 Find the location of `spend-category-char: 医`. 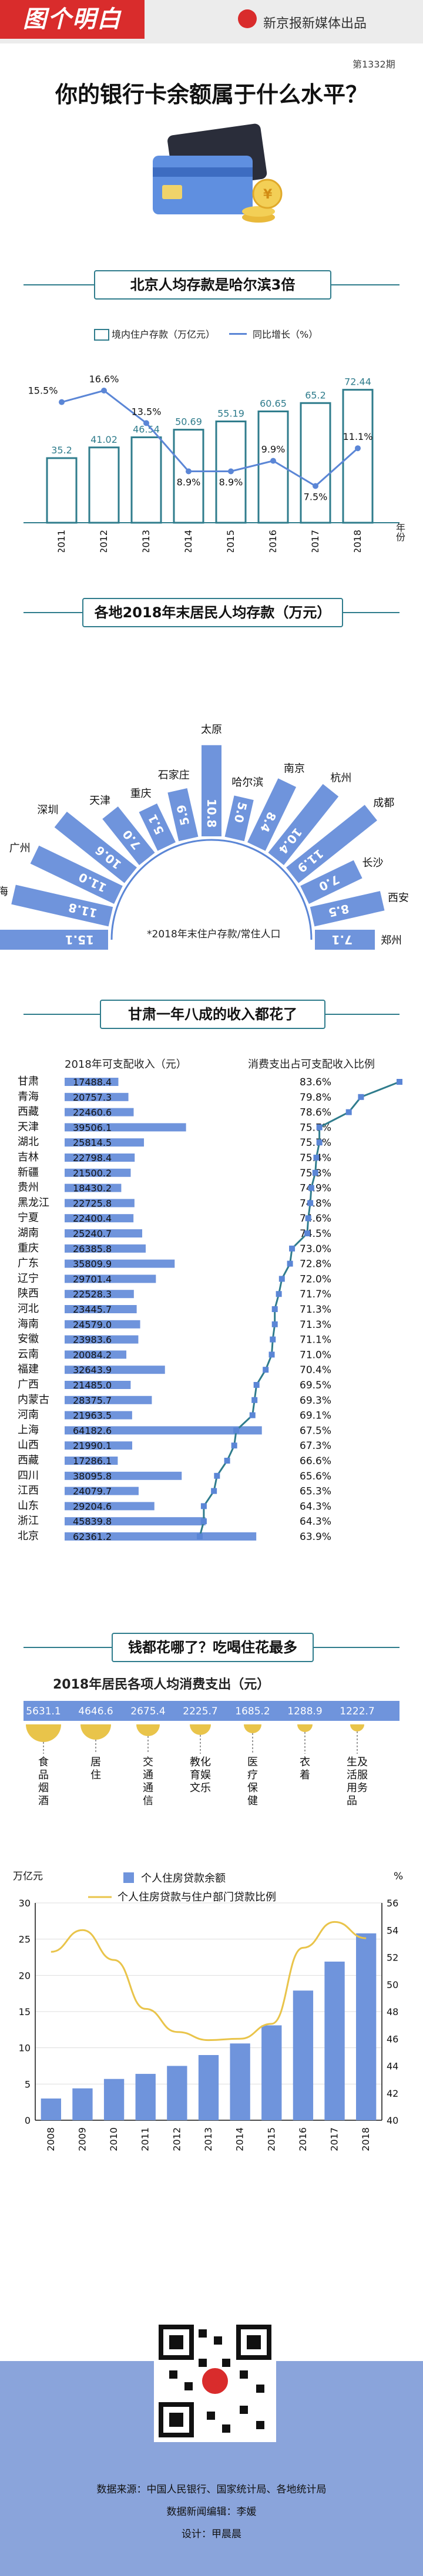

spend-category-char: 医 is located at coordinates (253, 1762).